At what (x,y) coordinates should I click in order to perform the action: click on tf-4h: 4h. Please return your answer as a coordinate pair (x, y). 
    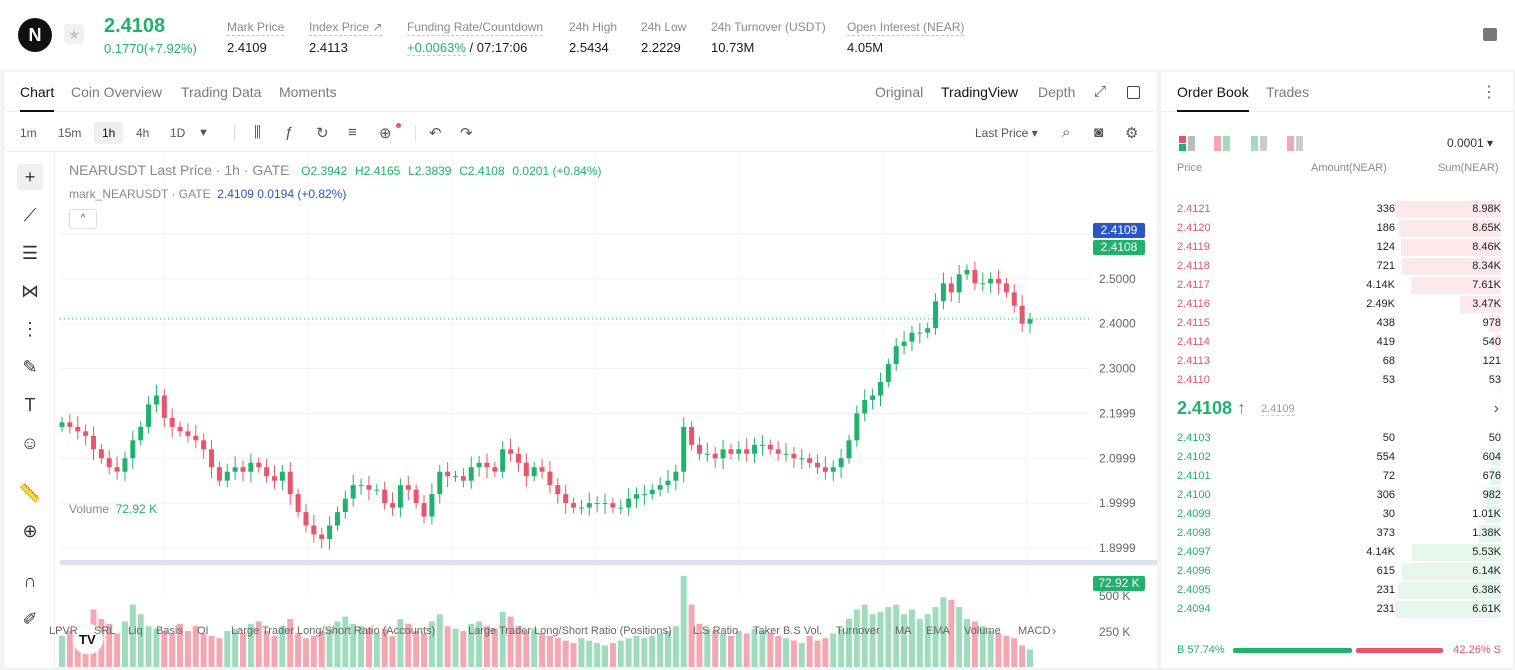
    Looking at the image, I should click on (143, 133).